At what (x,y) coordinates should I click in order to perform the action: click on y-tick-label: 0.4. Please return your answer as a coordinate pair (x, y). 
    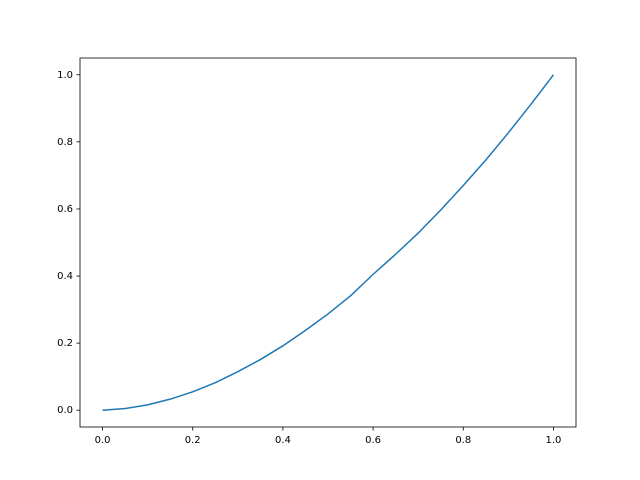
    Looking at the image, I should click on (65, 276).